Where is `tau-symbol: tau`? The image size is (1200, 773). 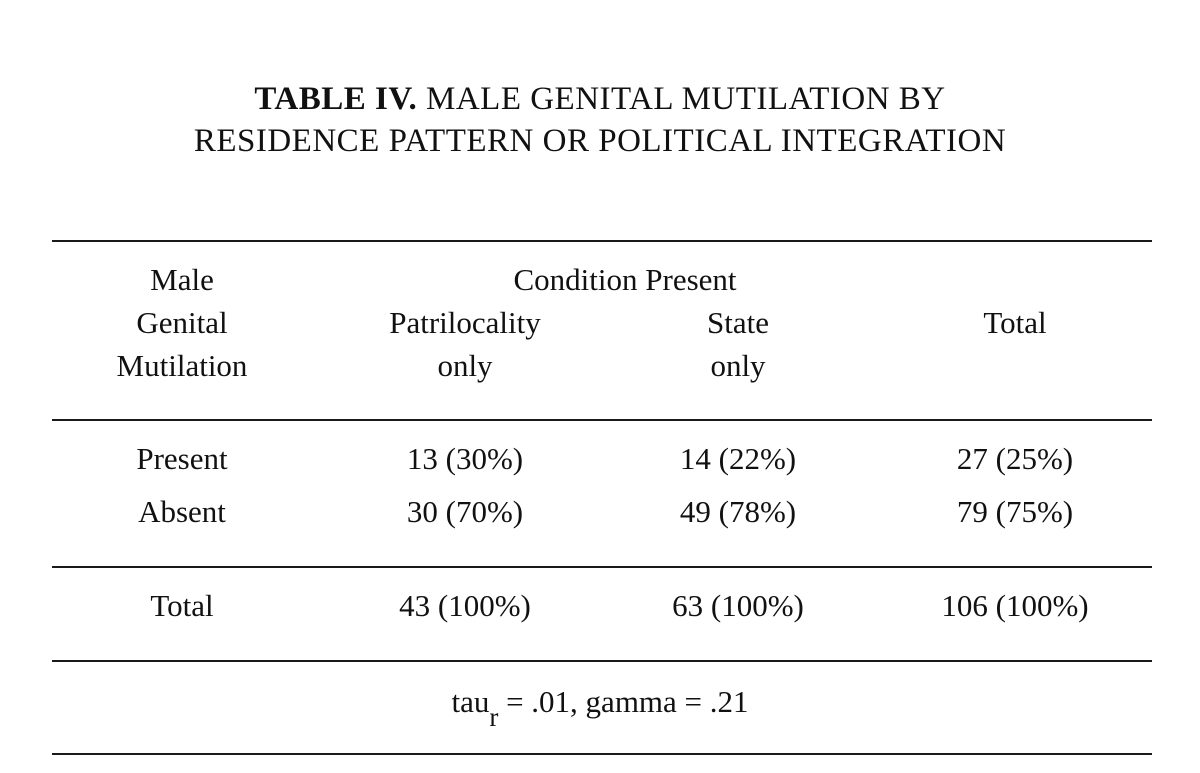 tau-symbol: tau is located at coordinates (470, 701).